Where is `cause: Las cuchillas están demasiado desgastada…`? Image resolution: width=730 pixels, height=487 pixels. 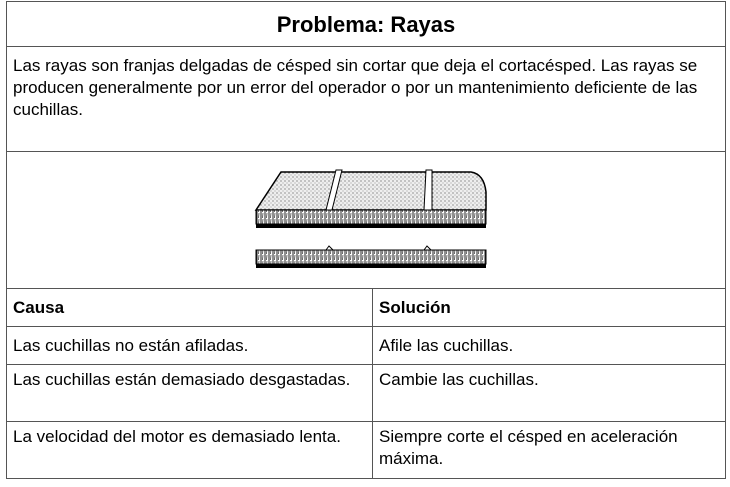
cause: Las cuchillas están demasiado desgastada… is located at coordinates (189, 393).